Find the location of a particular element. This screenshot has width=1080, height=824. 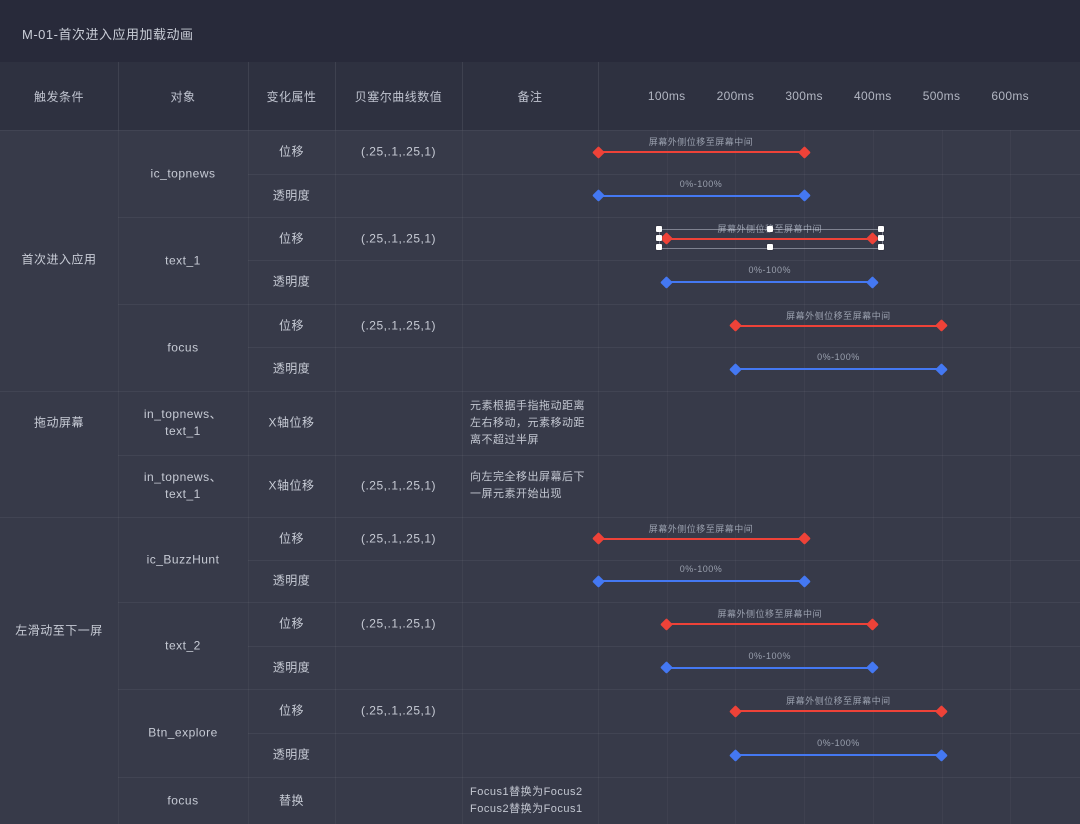

row-divider-group is located at coordinates (540, 391).